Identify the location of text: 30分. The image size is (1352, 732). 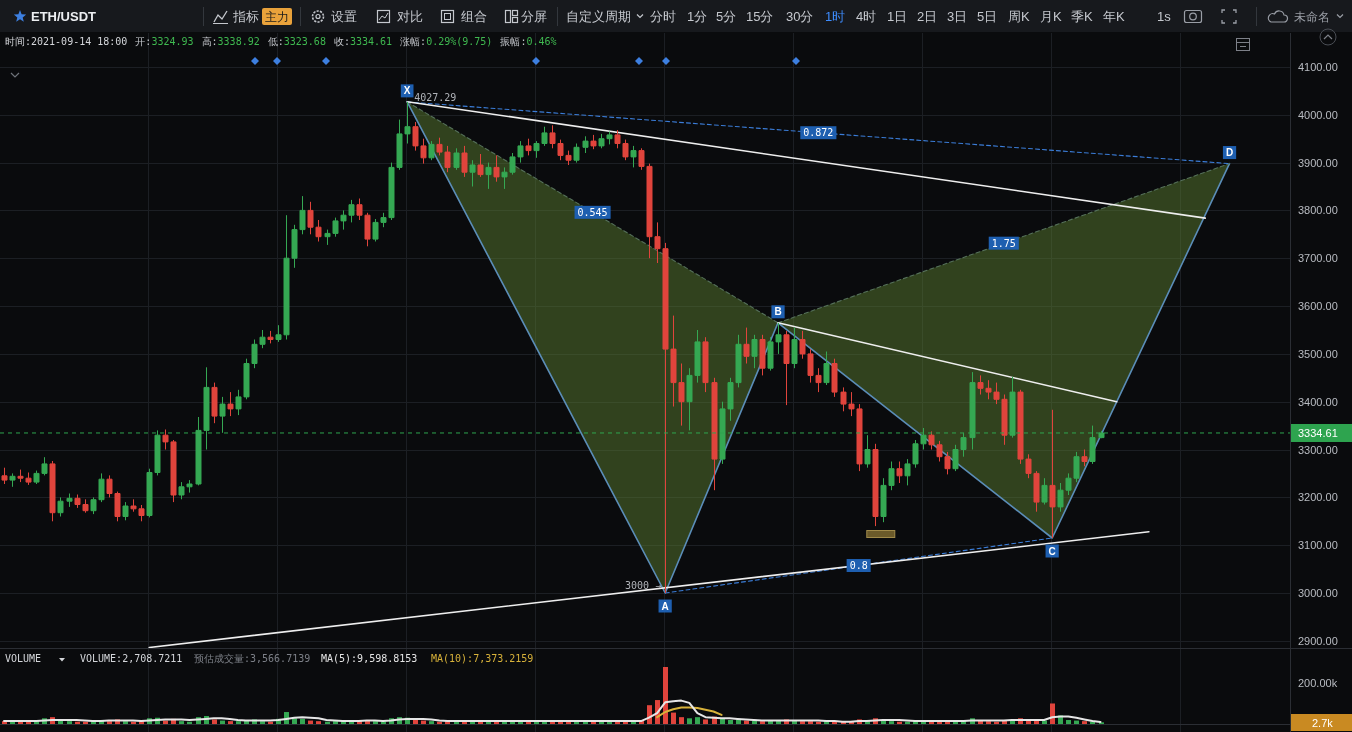
(800, 16).